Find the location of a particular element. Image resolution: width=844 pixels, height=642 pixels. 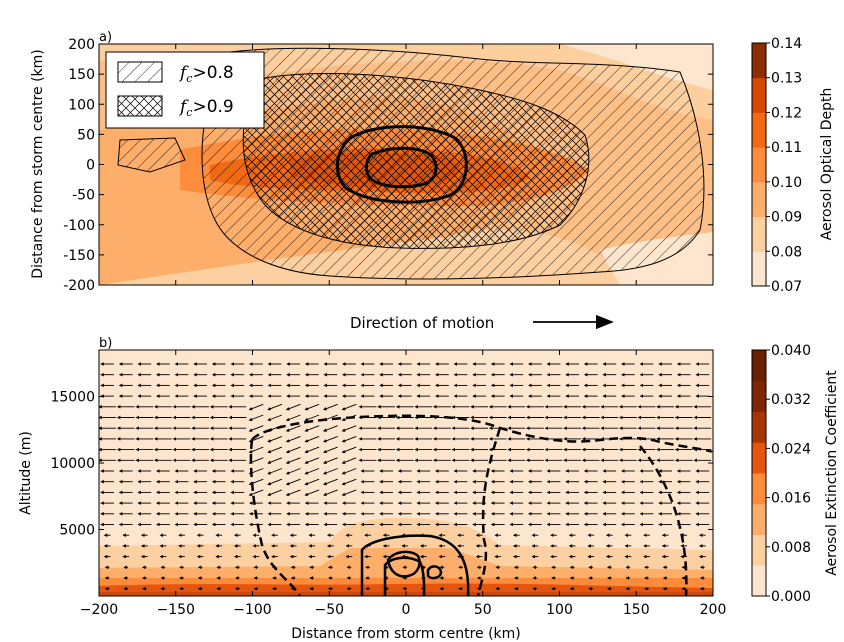

aod-contour-outer is located at coordinates (401, 164).